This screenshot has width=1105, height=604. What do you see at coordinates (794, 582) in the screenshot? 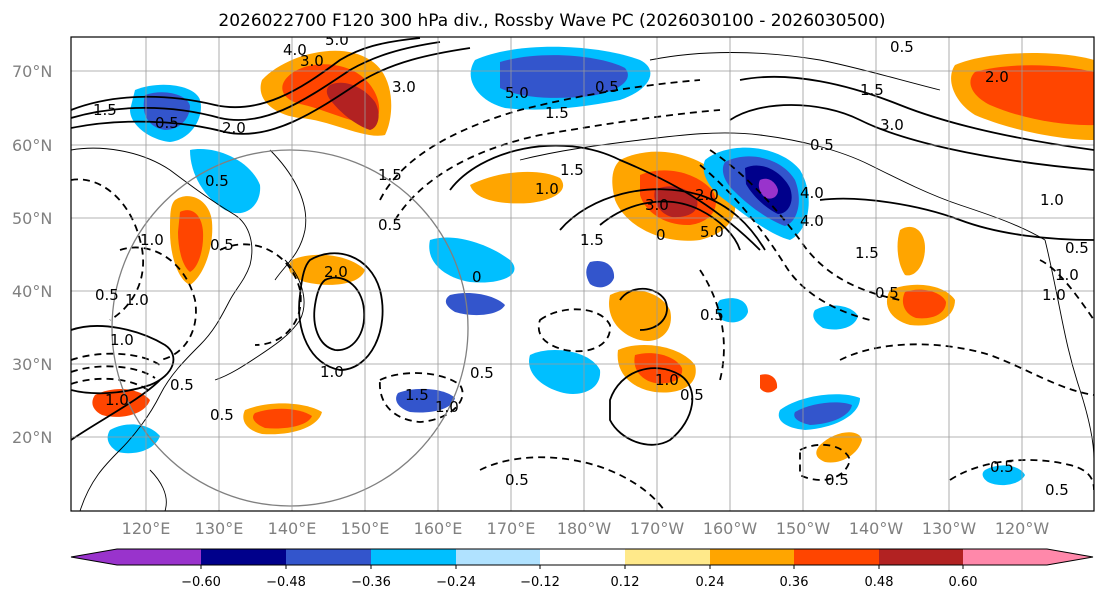
I see `colorbar-label: 0.36` at bounding box center [794, 582].